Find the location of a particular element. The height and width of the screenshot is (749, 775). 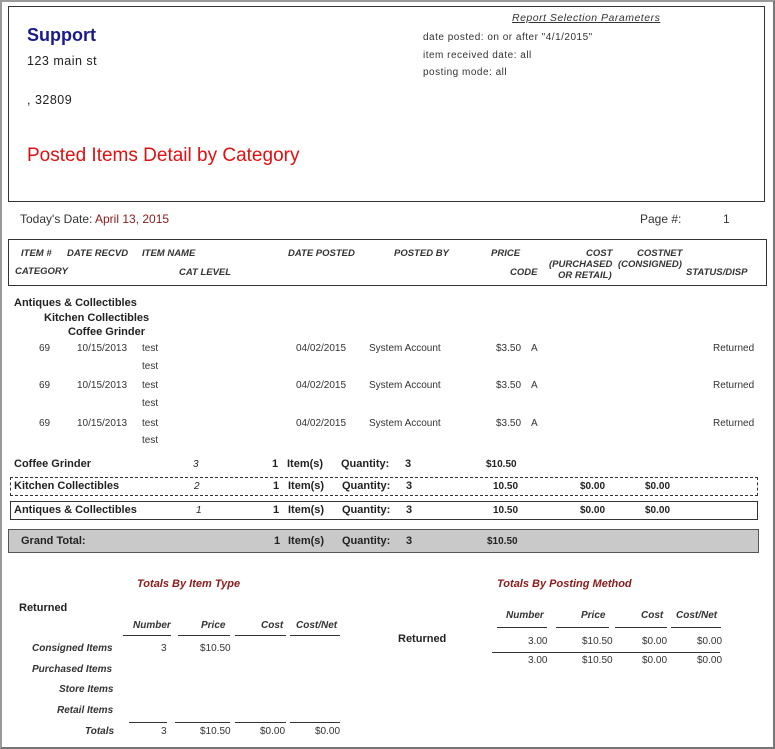

company-address-line1: 123 main st is located at coordinates (62, 61).